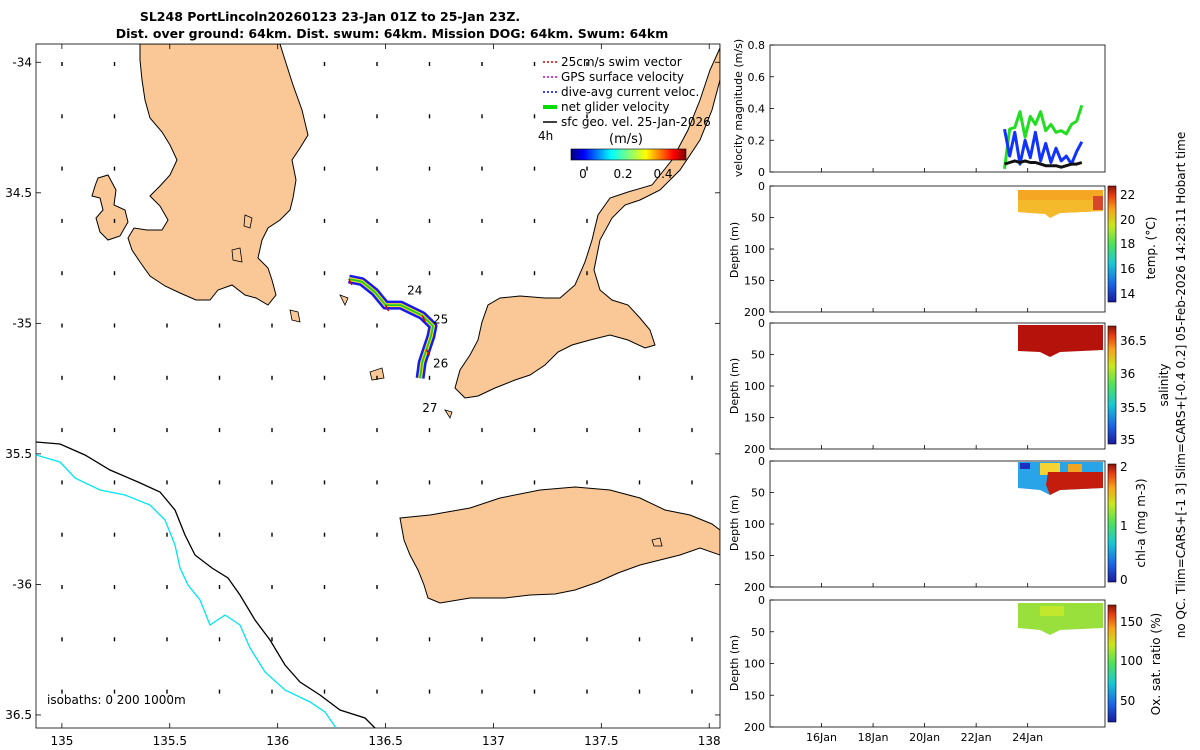  I want to click on temp-tick-18: 18, so click(1127, 244).